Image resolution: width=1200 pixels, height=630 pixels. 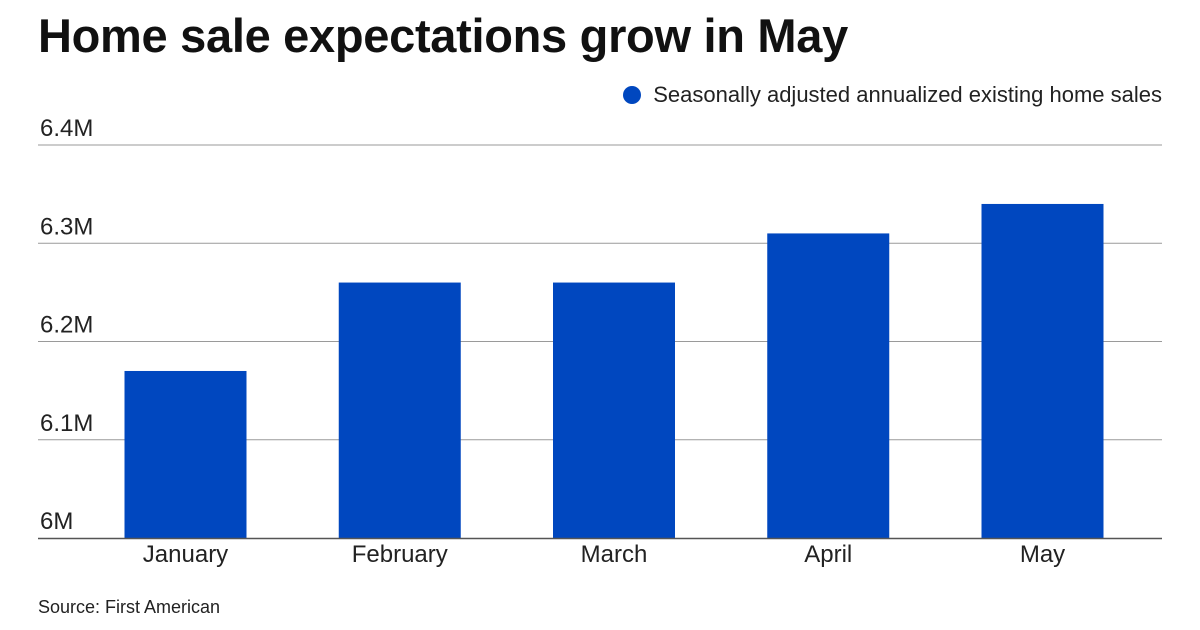 What do you see at coordinates (399, 410) in the screenshot?
I see `bar-february` at bounding box center [399, 410].